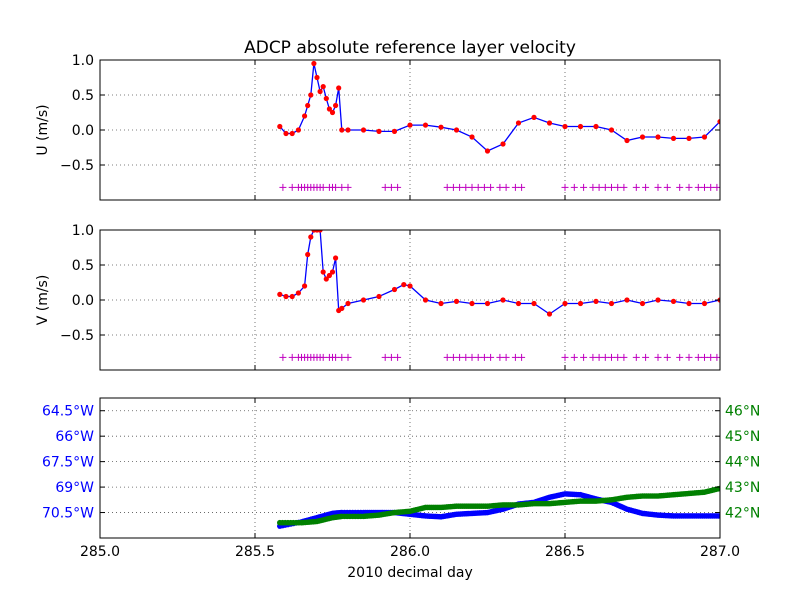 The width and height of the screenshot is (800, 600). I want to click on position-plot-area, so click(498, 507).